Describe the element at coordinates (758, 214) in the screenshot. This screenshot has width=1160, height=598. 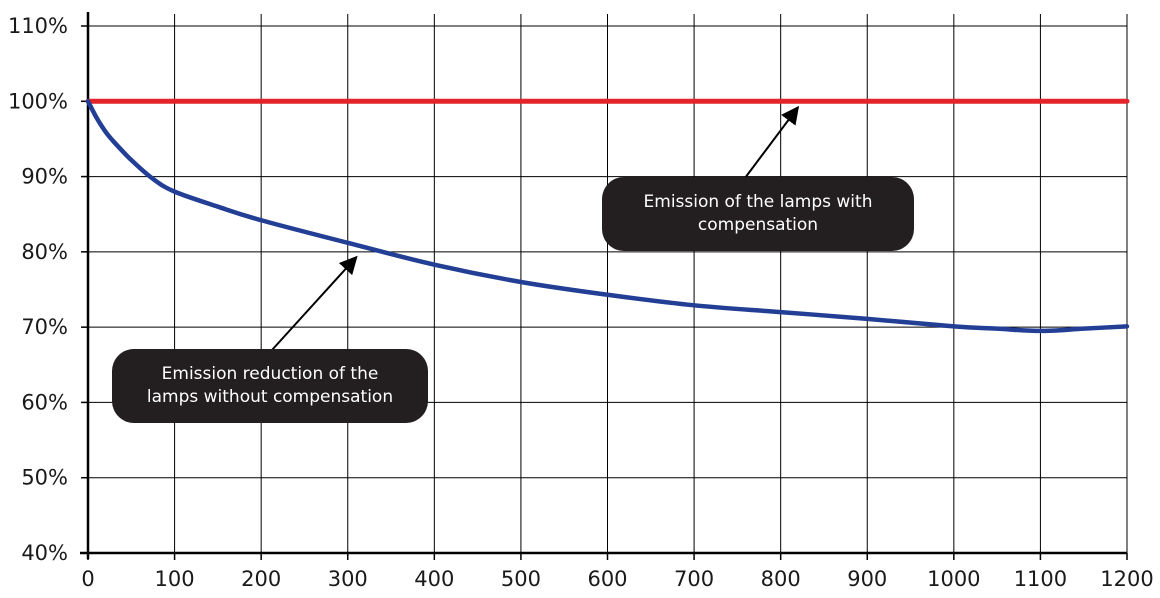
I see `annotation-with-compensation: Emission of the lamps with compensation` at that location.